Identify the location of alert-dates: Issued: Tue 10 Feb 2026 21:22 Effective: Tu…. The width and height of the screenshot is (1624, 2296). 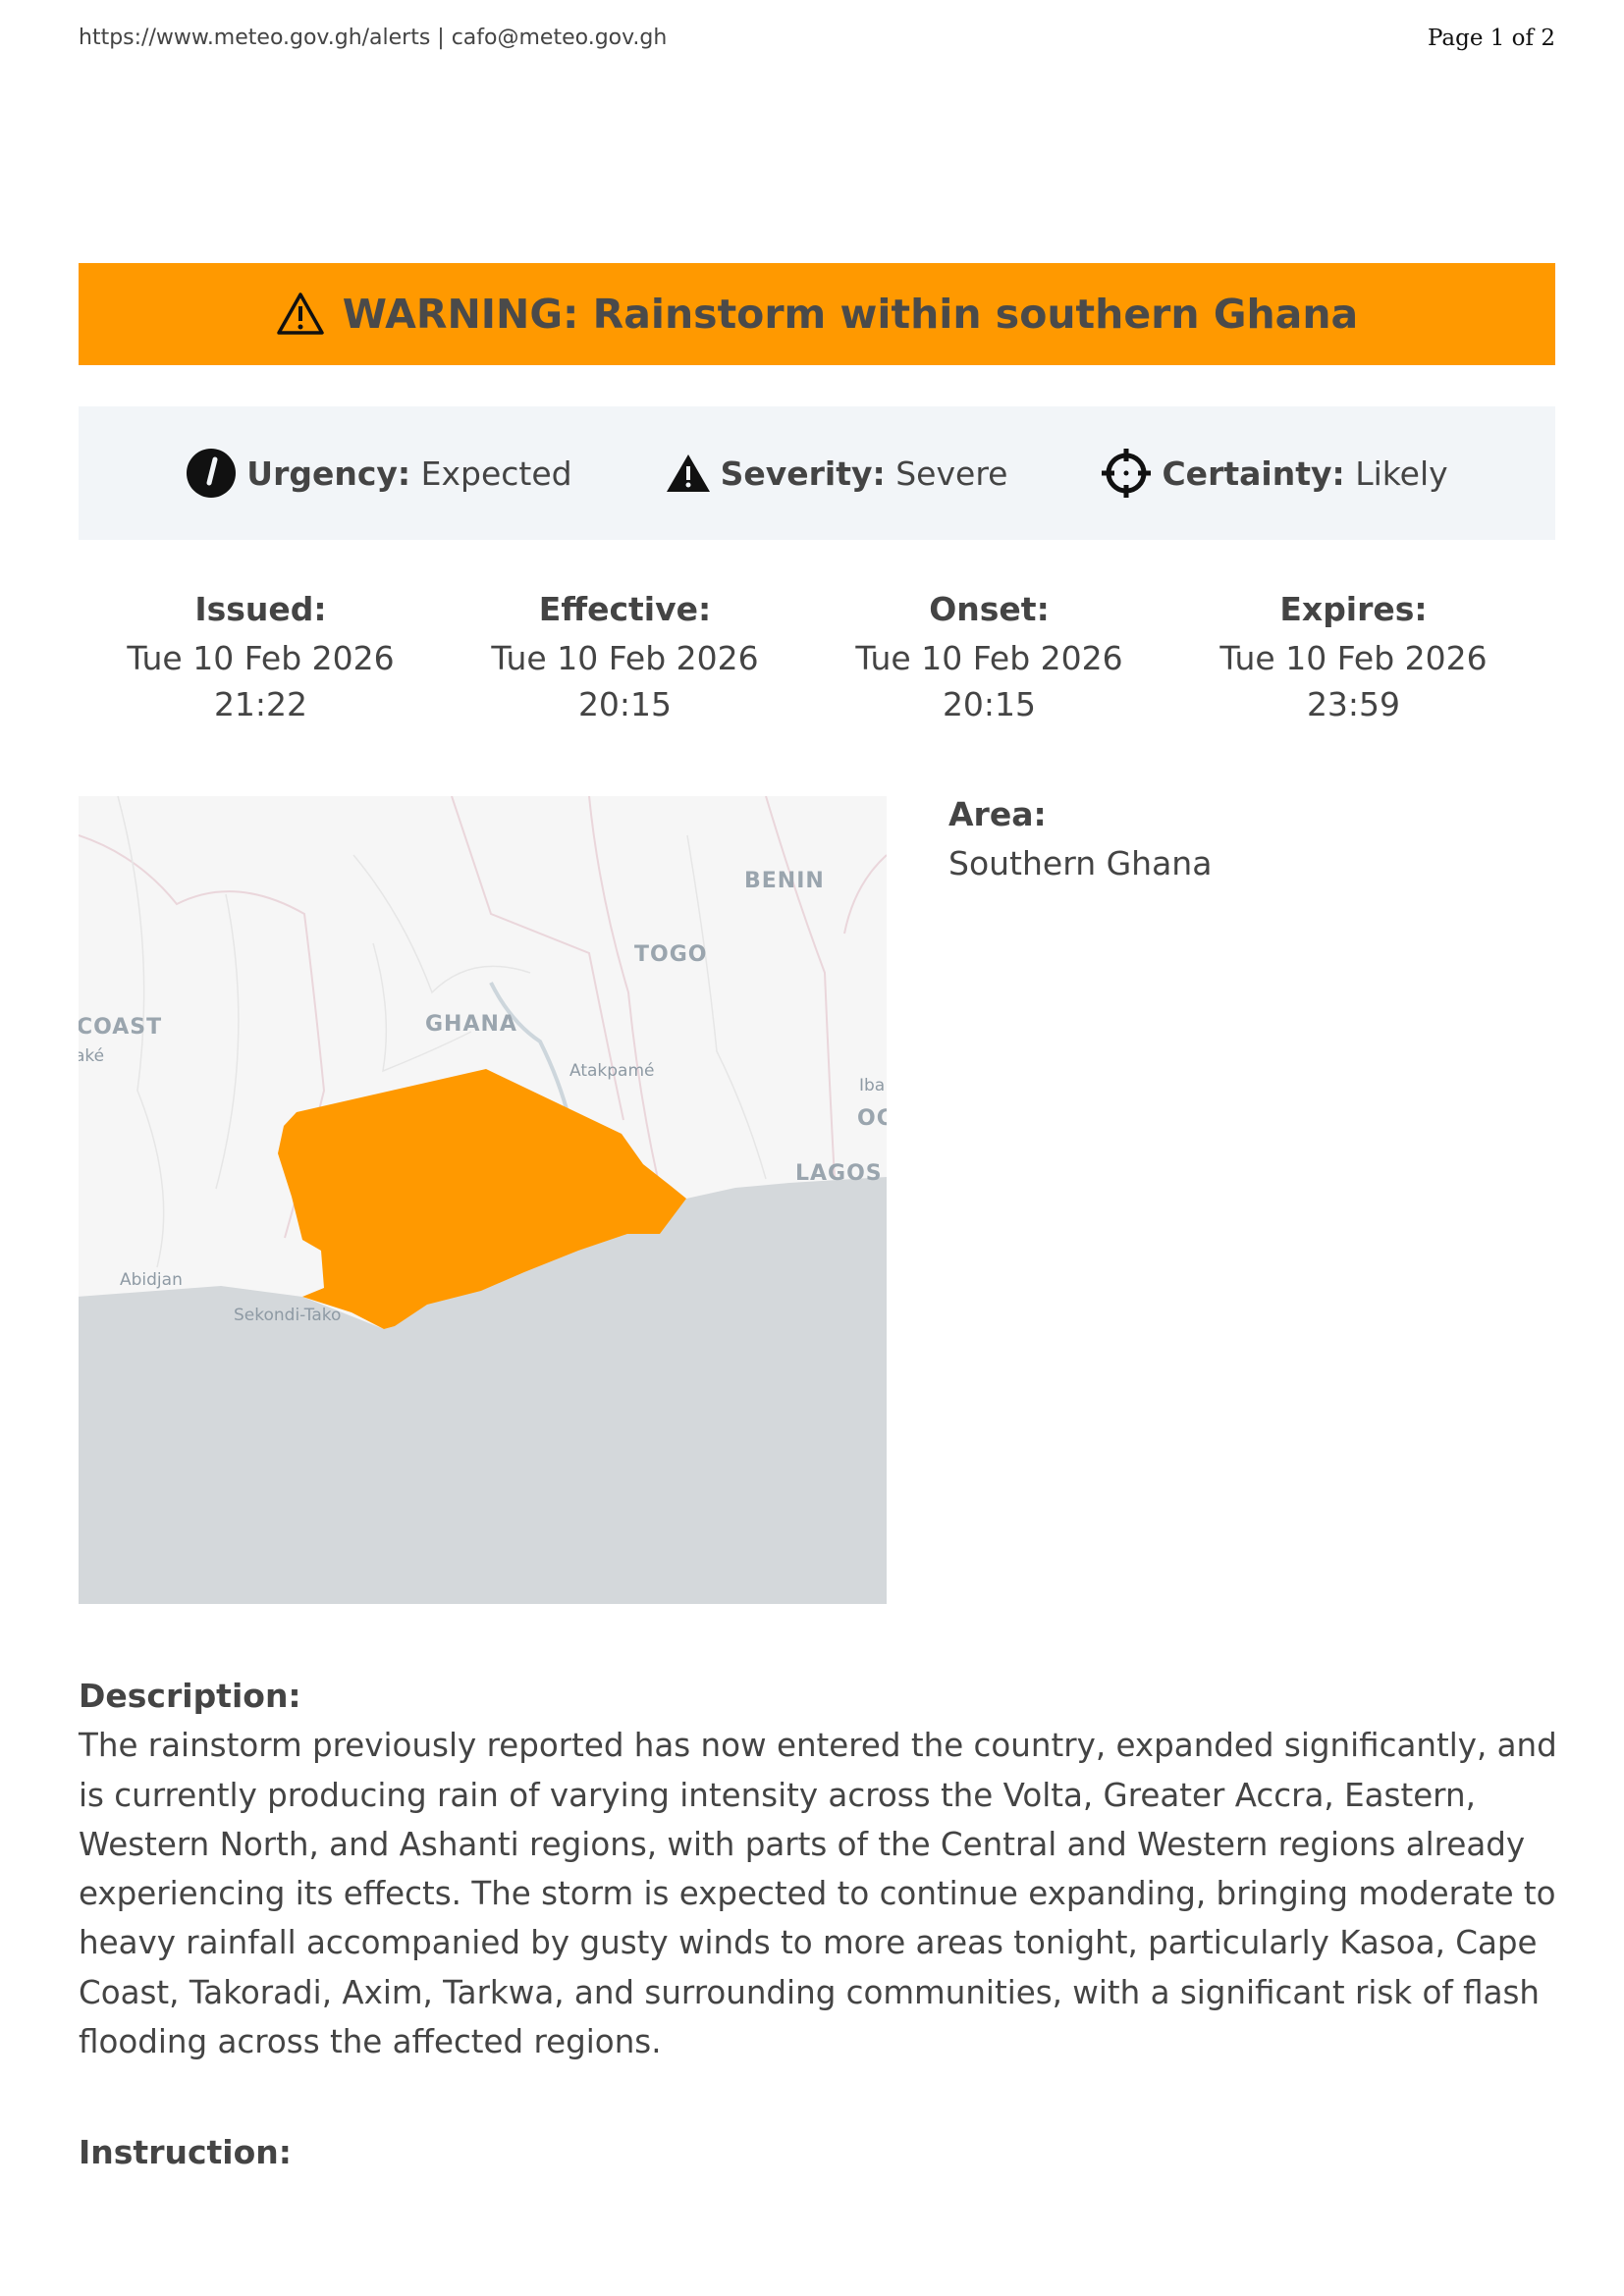
(807, 655).